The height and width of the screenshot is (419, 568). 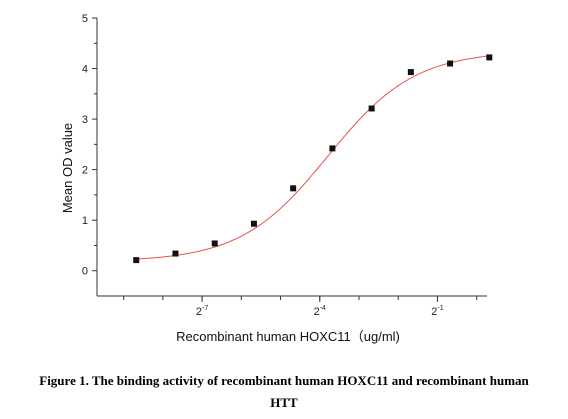 What do you see at coordinates (85, 221) in the screenshot?
I see `y-tick-label: 1` at bounding box center [85, 221].